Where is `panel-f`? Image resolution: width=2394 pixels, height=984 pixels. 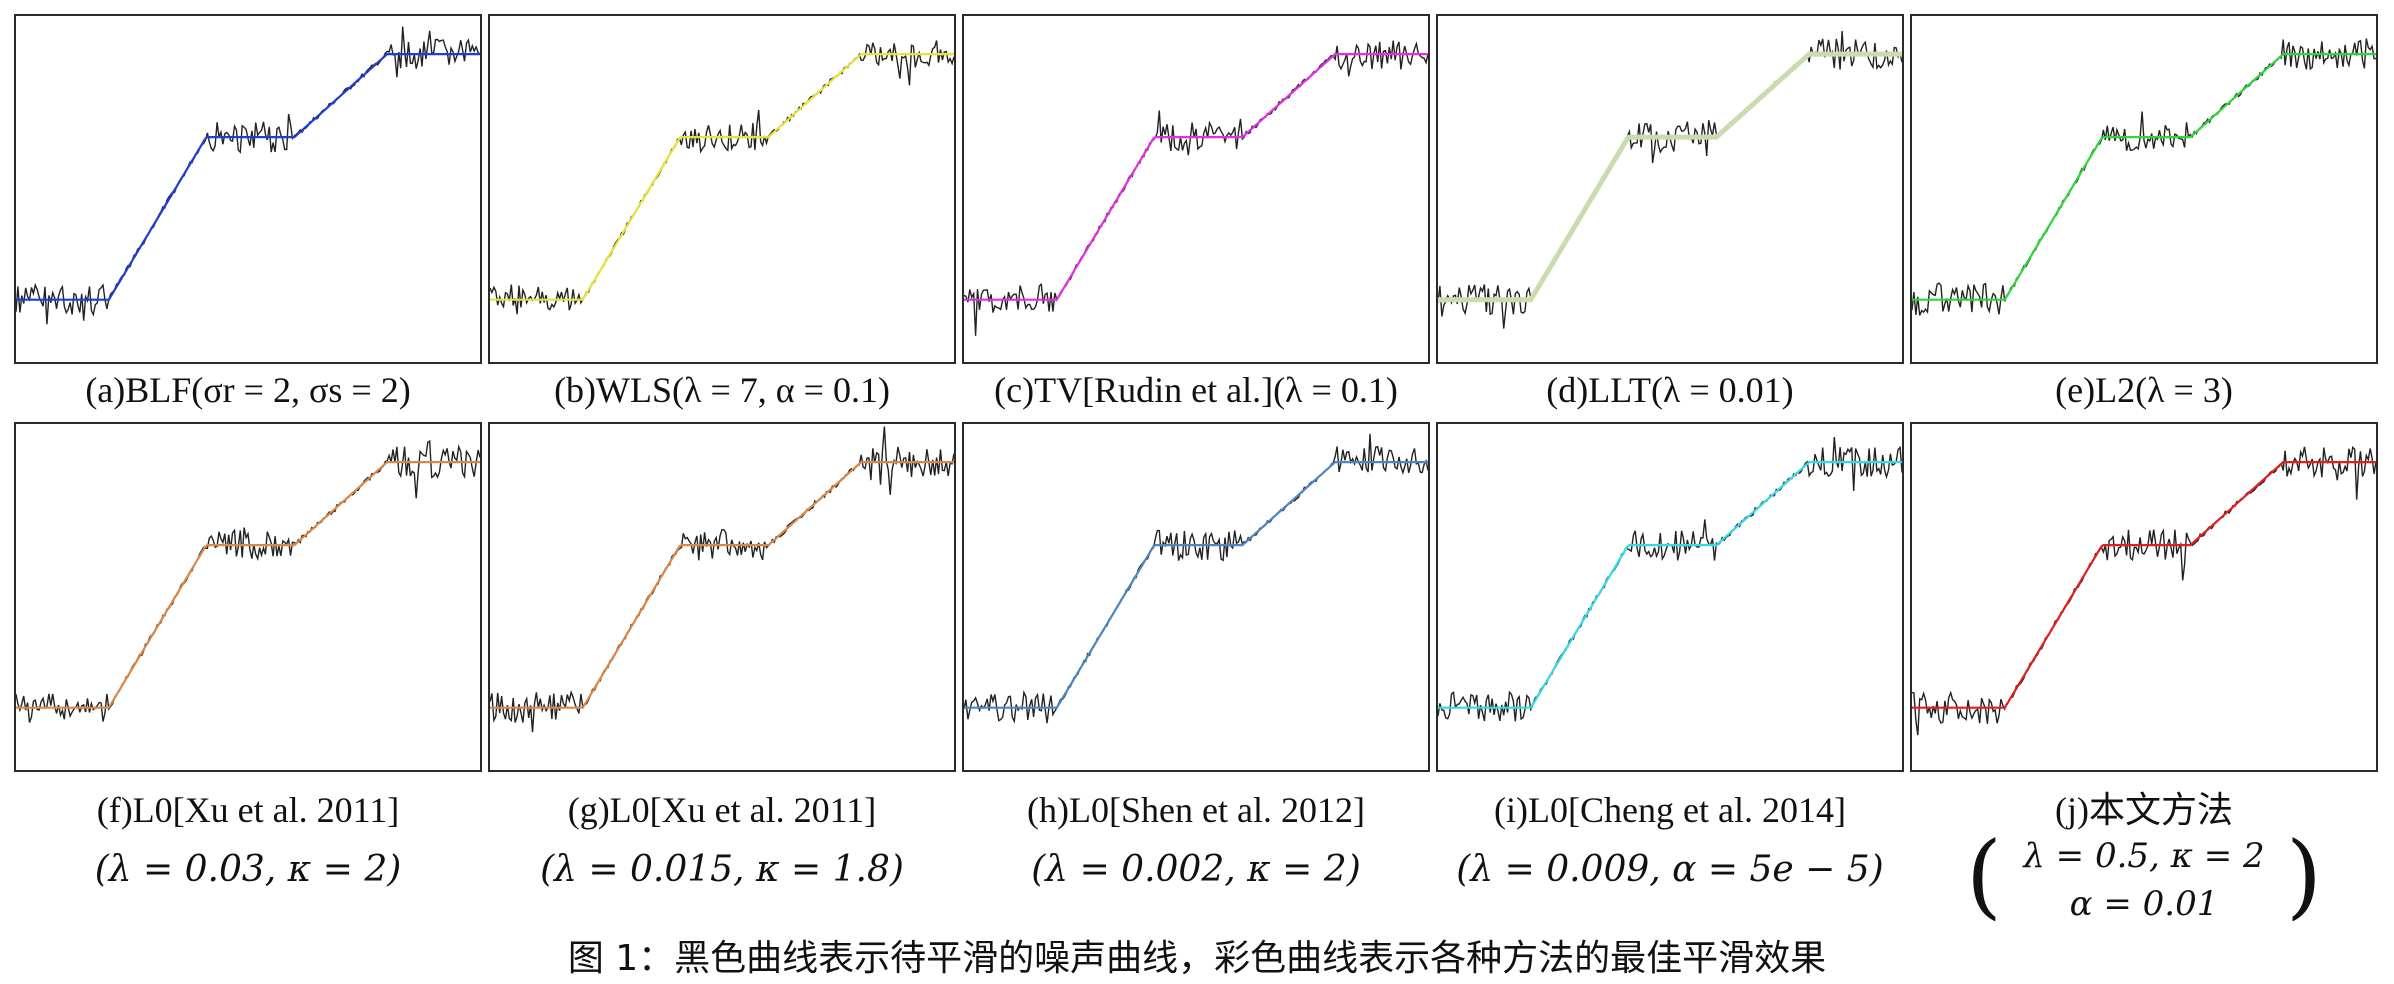
panel-f is located at coordinates (248, 597).